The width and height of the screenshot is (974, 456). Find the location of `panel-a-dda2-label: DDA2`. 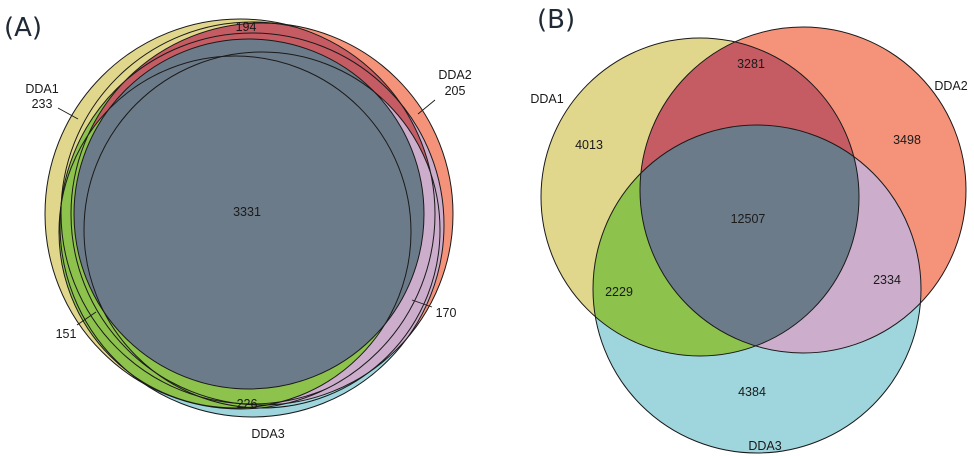

panel-a-dda2-label: DDA2 is located at coordinates (454, 75).